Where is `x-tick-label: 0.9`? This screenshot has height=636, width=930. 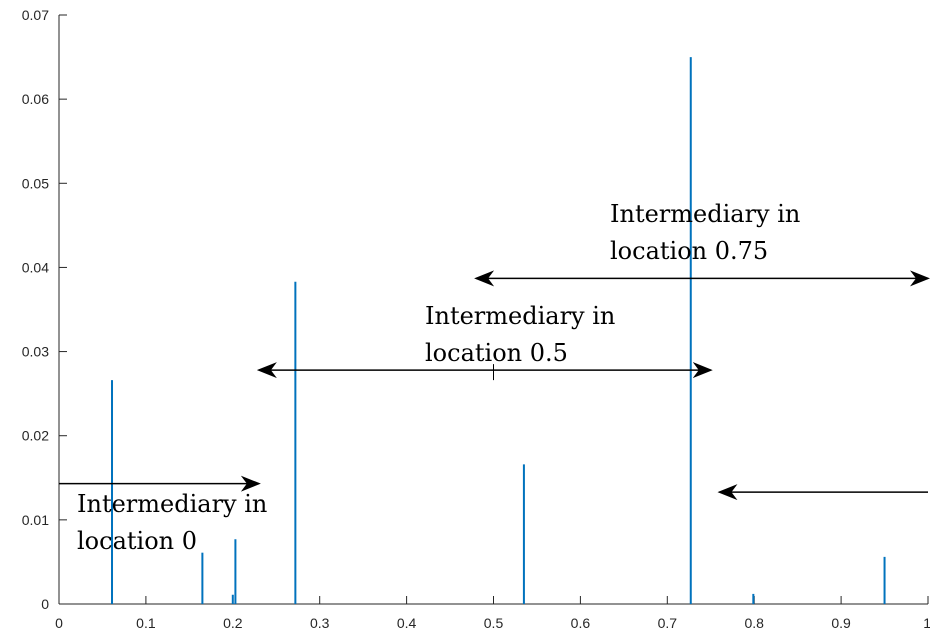 x-tick-label: 0.9 is located at coordinates (841, 623).